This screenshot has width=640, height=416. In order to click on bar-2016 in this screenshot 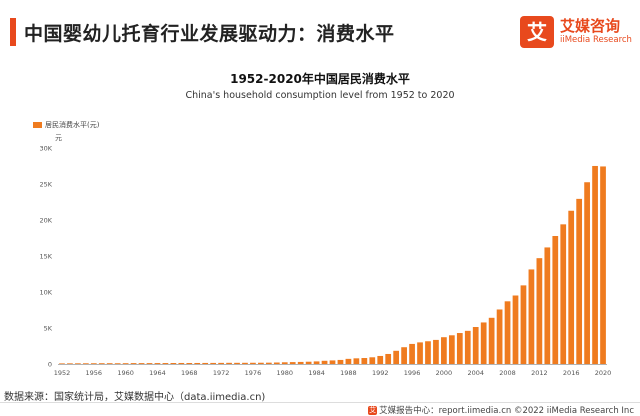, I will do `click(571, 287)`.